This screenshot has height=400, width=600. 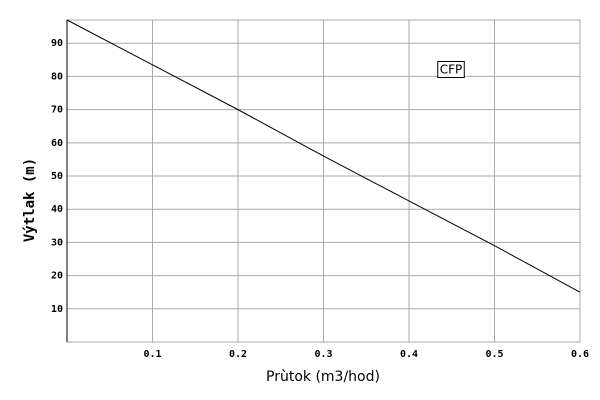 What do you see at coordinates (494, 354) in the screenshot?
I see `x-tick-label: 0.5` at bounding box center [494, 354].